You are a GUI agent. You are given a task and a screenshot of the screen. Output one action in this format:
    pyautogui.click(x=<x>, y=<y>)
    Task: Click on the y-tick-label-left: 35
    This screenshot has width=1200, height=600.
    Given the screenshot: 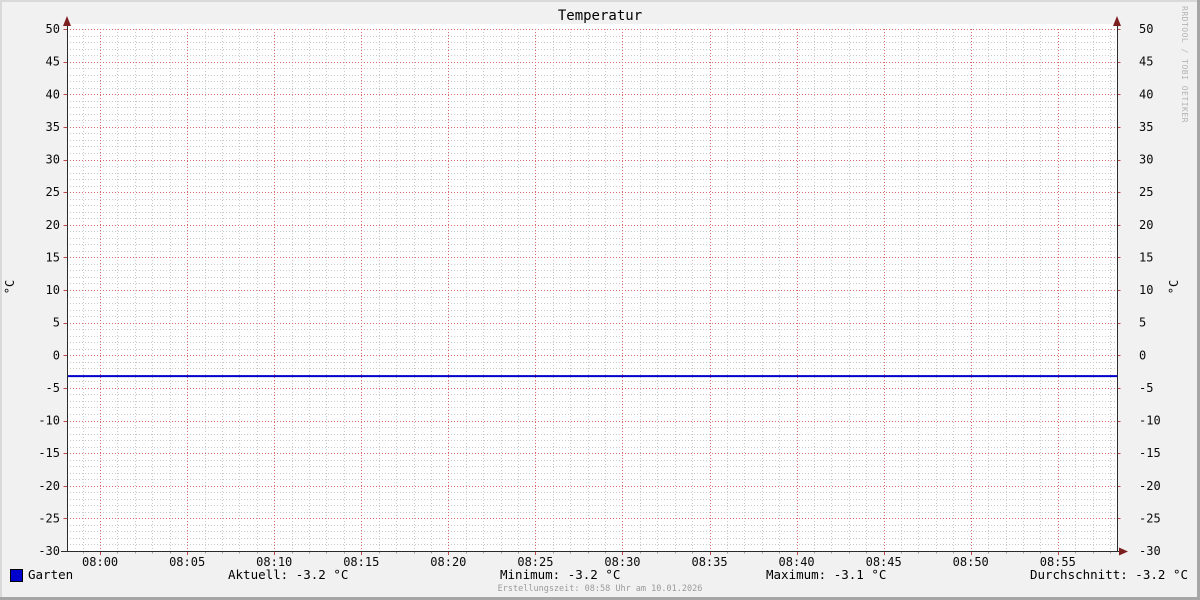 What is the action you would take?
    pyautogui.click(x=53, y=127)
    